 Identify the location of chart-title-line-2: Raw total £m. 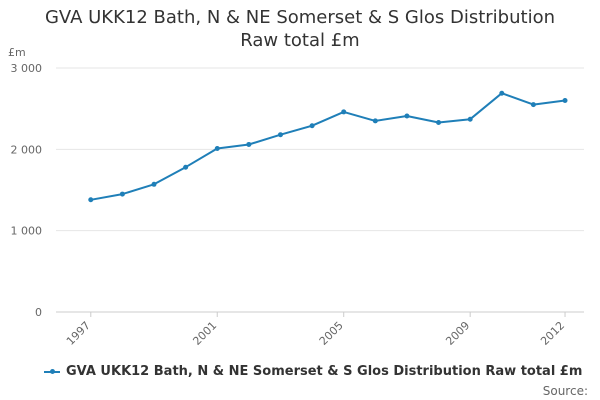
(300, 40).